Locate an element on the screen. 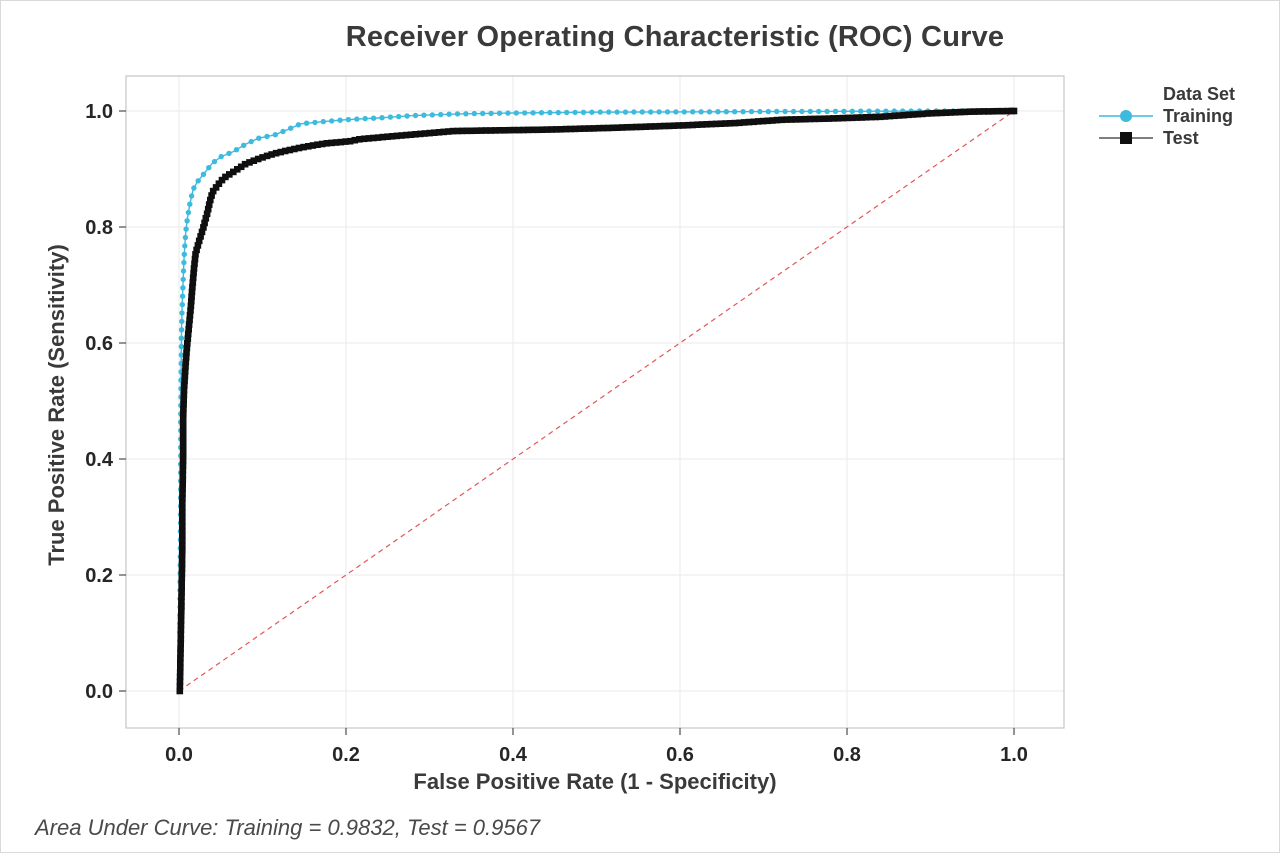 The image size is (1280, 853). test-square-marker-icon is located at coordinates (1126, 138).